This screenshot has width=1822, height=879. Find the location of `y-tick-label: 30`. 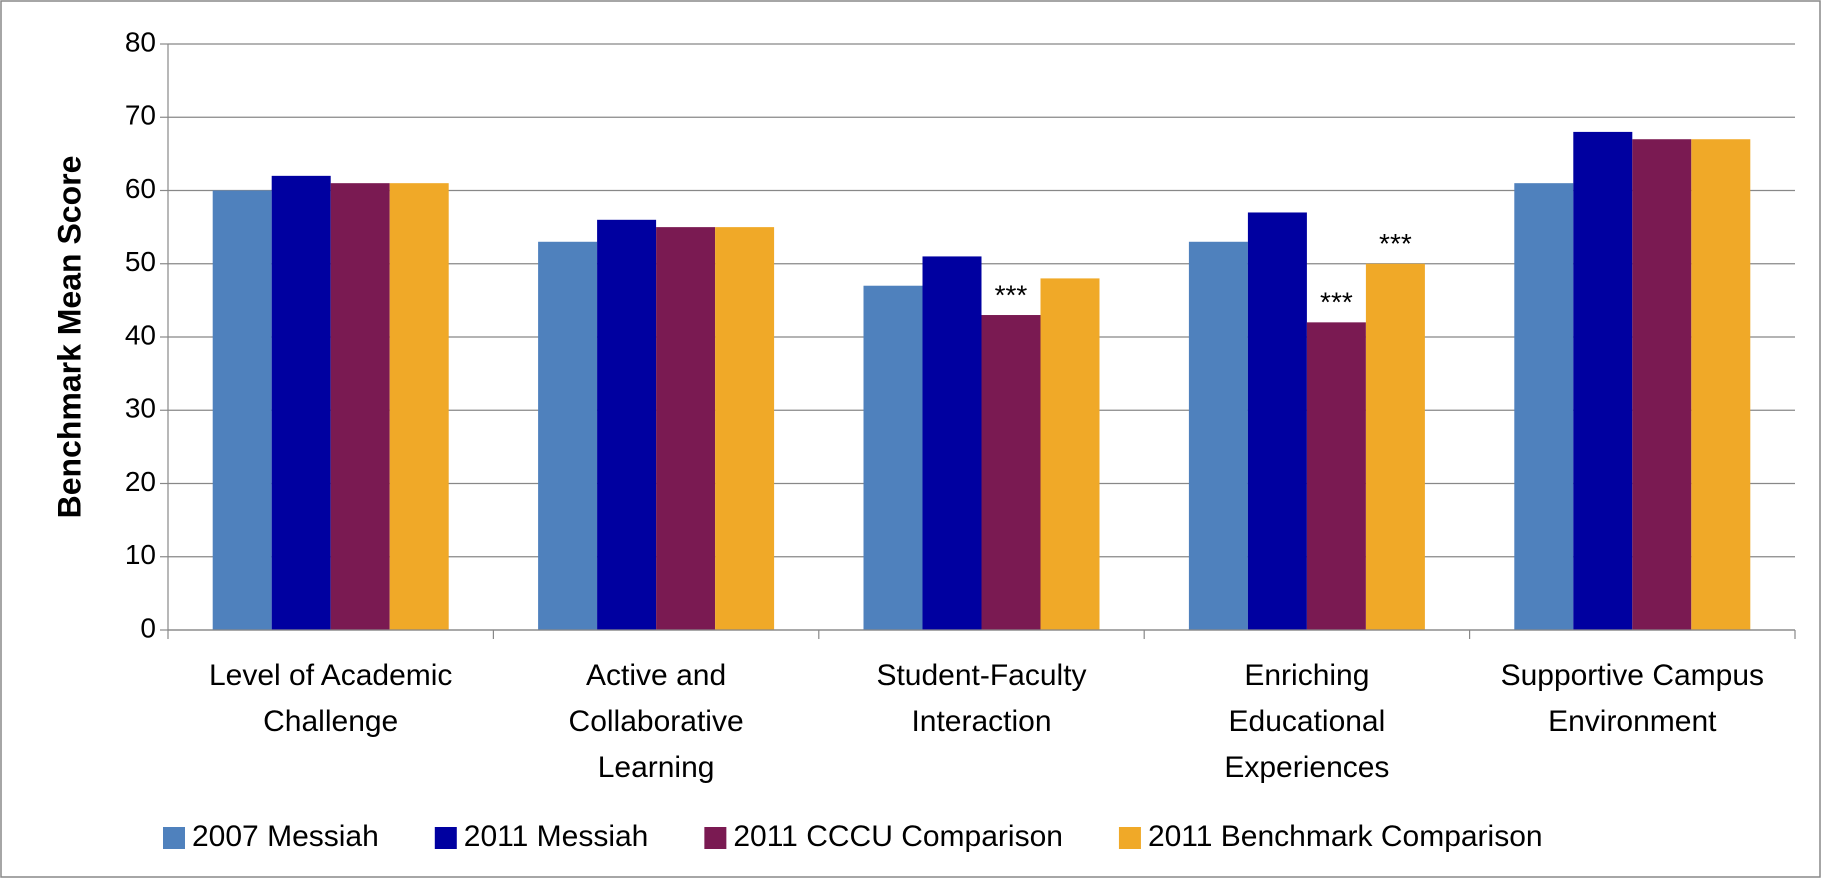

y-tick-label: 30 is located at coordinates (140, 408).